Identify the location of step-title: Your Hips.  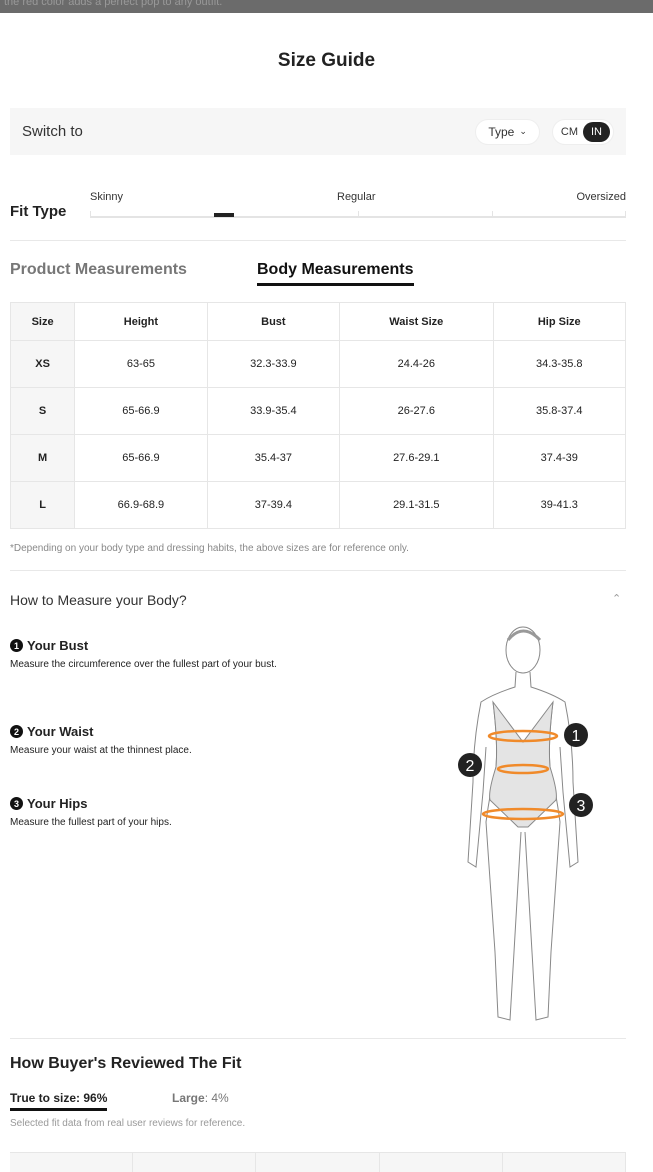
(57, 803).